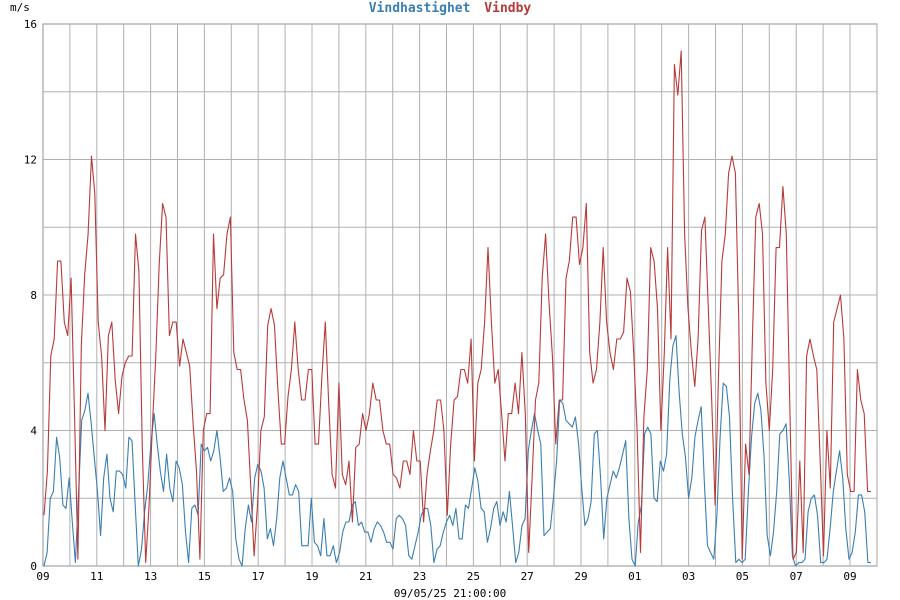 This screenshot has height=600, width=900. Describe the element at coordinates (30, 24) in the screenshot. I see `y-tick-label: 16` at that location.